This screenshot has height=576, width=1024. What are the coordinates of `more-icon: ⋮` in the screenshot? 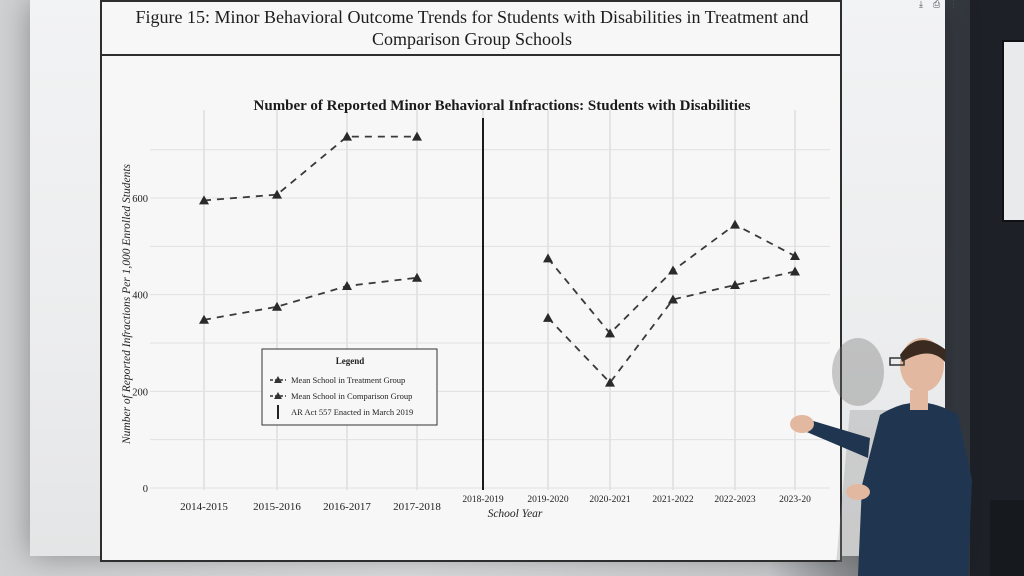 It's located at (953, 5).